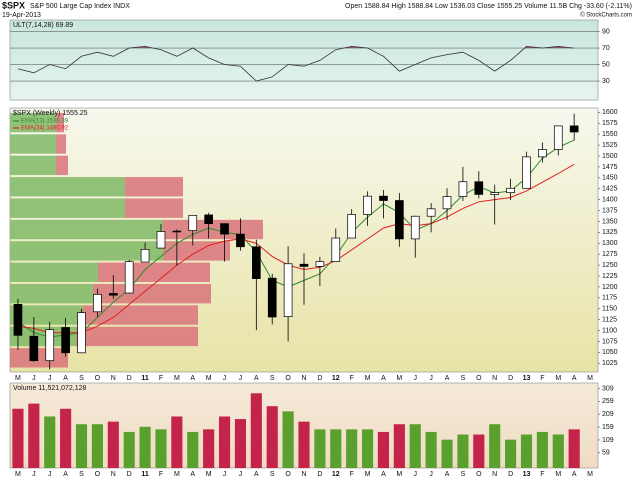  Describe the element at coordinates (606, 48) in the screenshot. I see `y-tick-label: 70` at that location.